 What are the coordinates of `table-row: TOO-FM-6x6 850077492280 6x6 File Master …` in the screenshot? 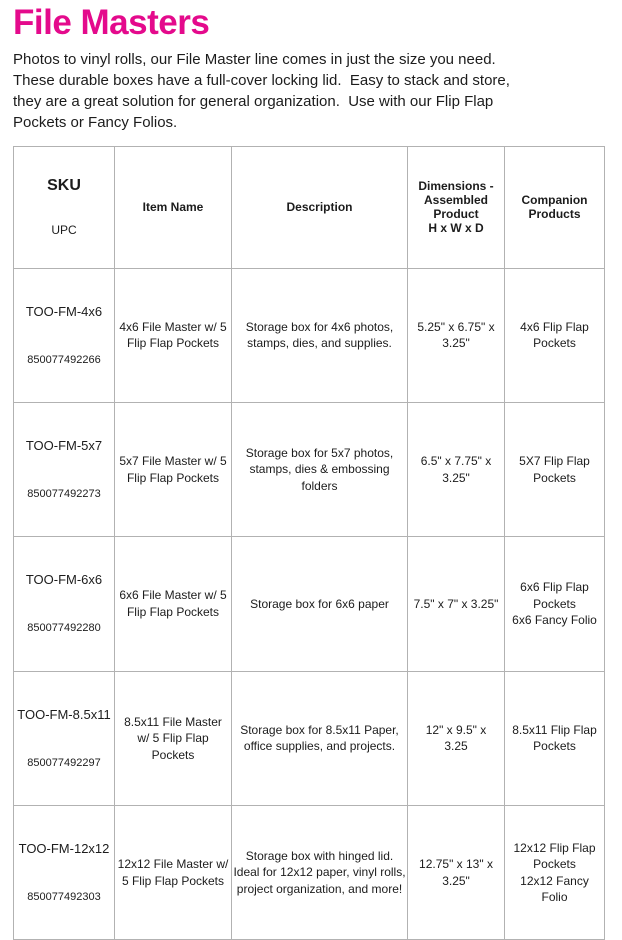 It's located at (309, 604).